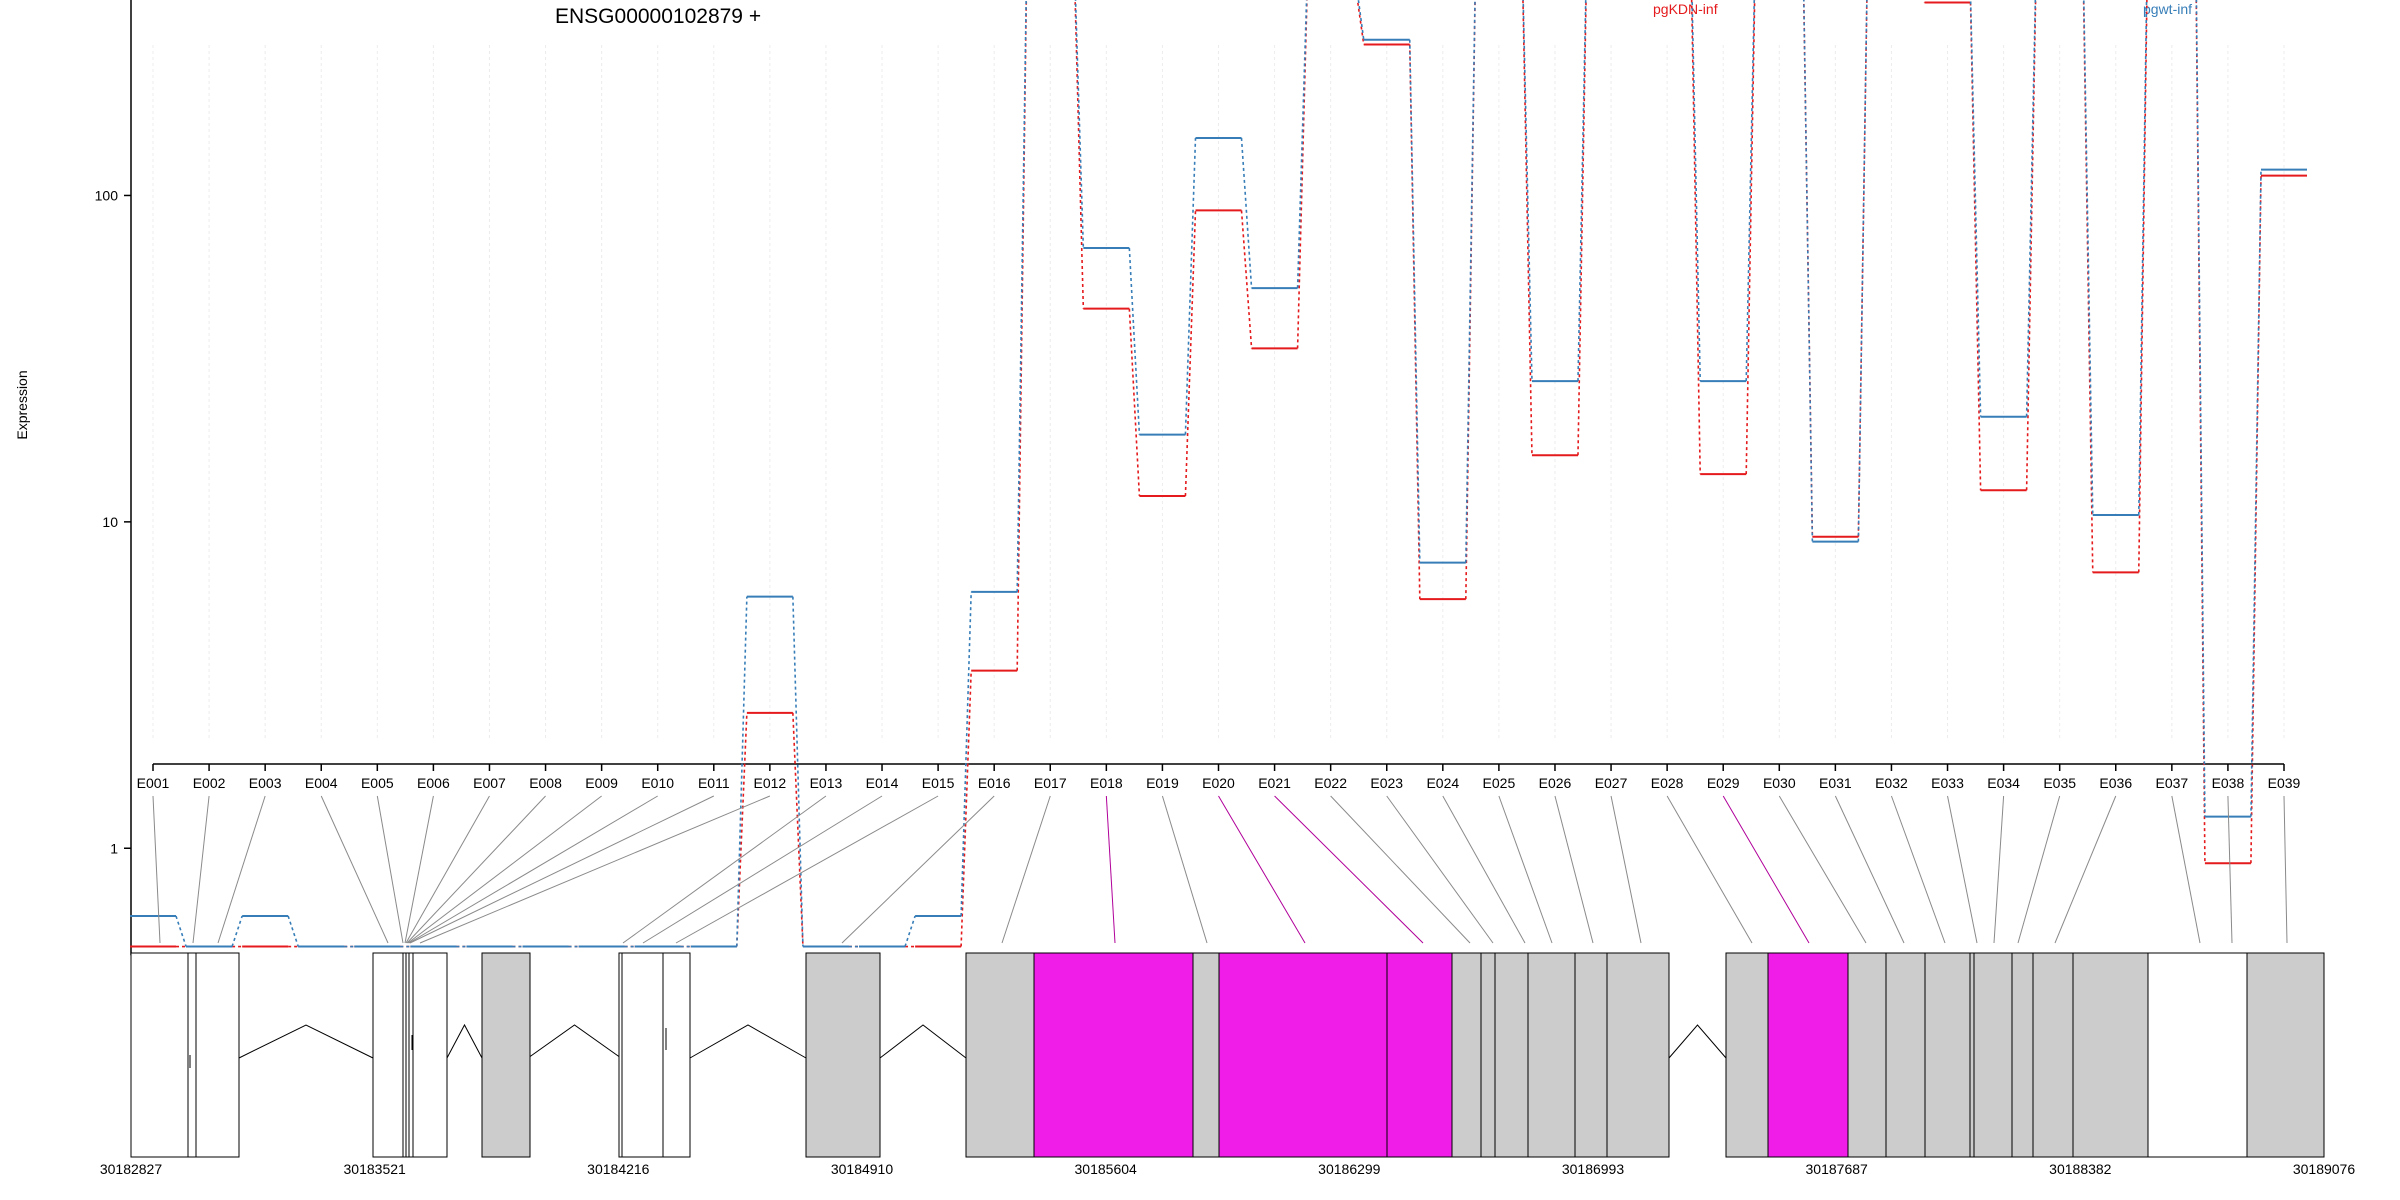 The height and width of the screenshot is (1200, 2400). What do you see at coordinates (2059, 783) in the screenshot?
I see `x-tick-label: E035` at bounding box center [2059, 783].